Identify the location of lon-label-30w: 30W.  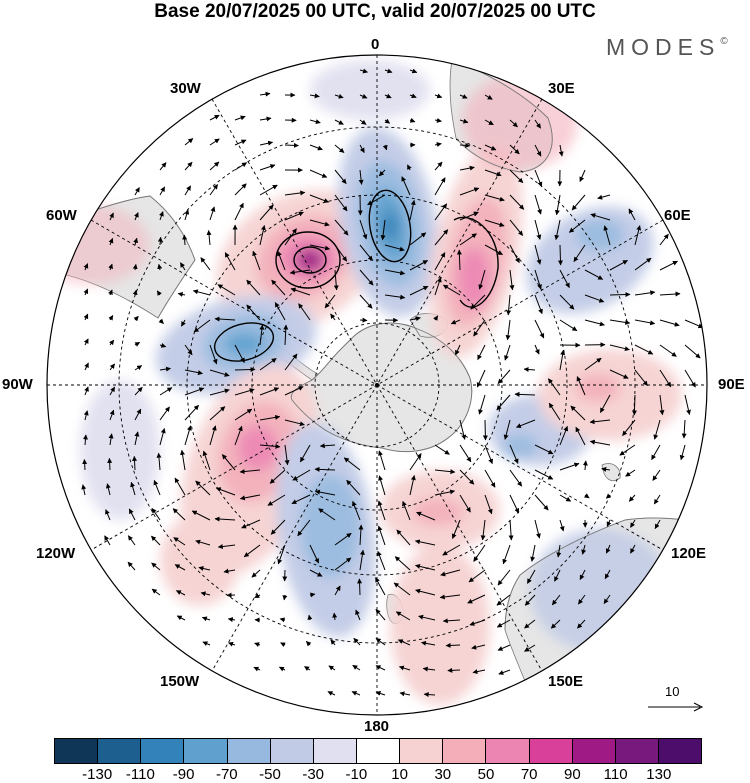
(185, 88).